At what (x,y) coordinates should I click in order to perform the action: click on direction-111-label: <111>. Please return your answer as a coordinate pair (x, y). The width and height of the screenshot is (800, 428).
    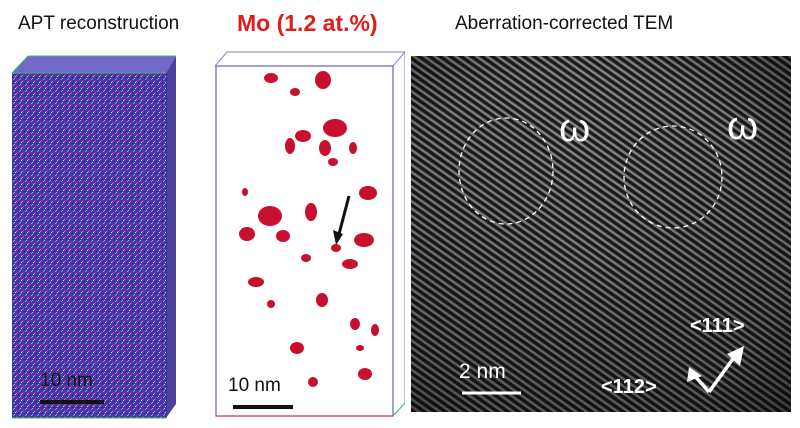
    Looking at the image, I should click on (717, 326).